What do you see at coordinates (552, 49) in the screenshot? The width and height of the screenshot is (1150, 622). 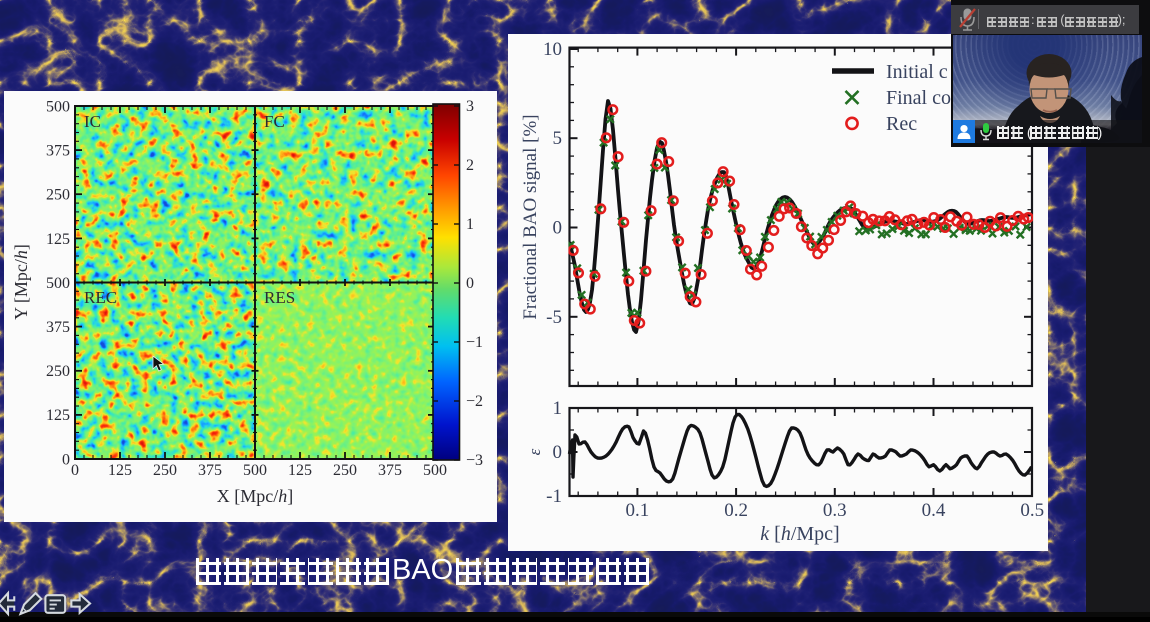 I see `svg-text: 10` at bounding box center [552, 49].